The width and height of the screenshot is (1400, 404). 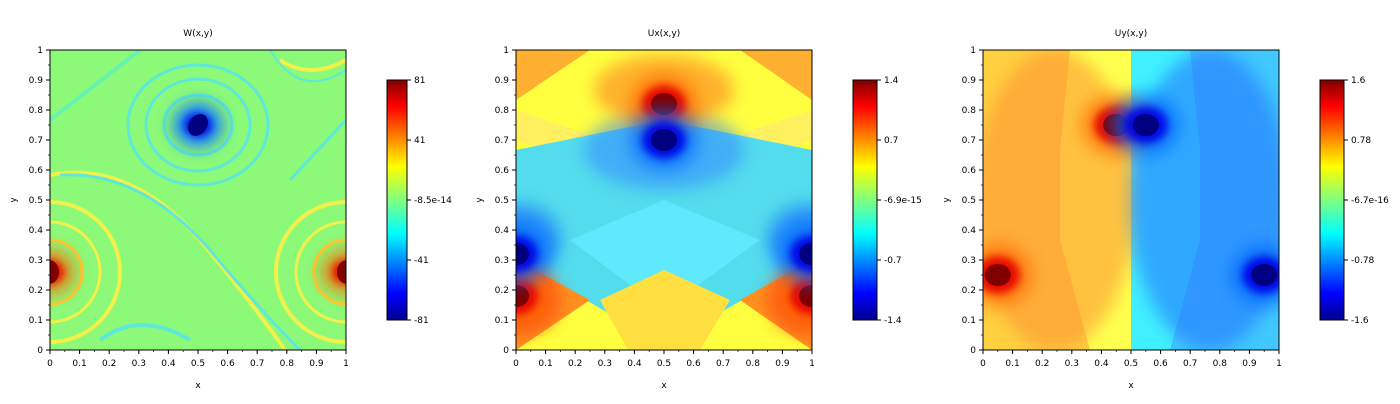 I want to click on chart-title: Uy(x,y), so click(x=1131, y=34).